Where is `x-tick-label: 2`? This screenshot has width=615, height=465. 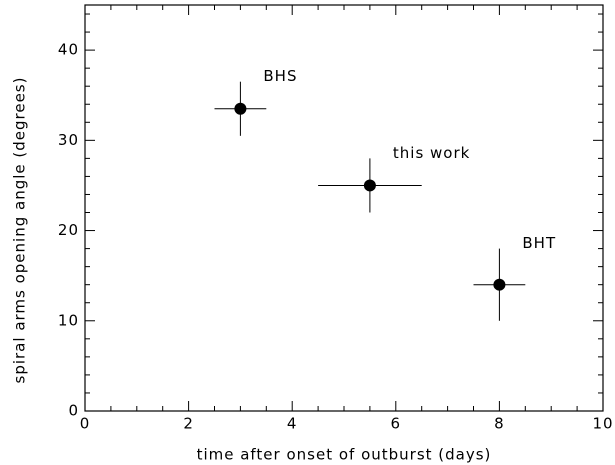 x-tick-label: 2 is located at coordinates (188, 424).